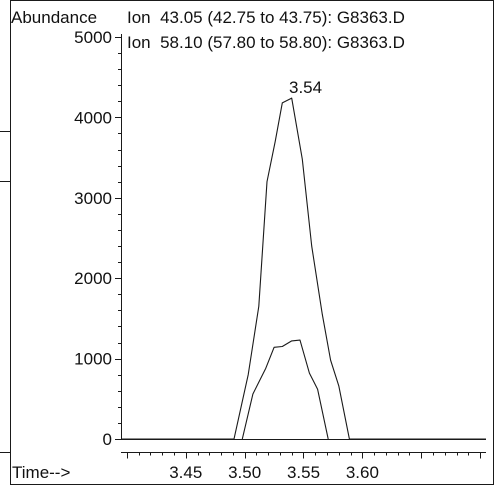  Describe the element at coordinates (93, 117) in the screenshot. I see `y-tick-label: 4000` at that location.